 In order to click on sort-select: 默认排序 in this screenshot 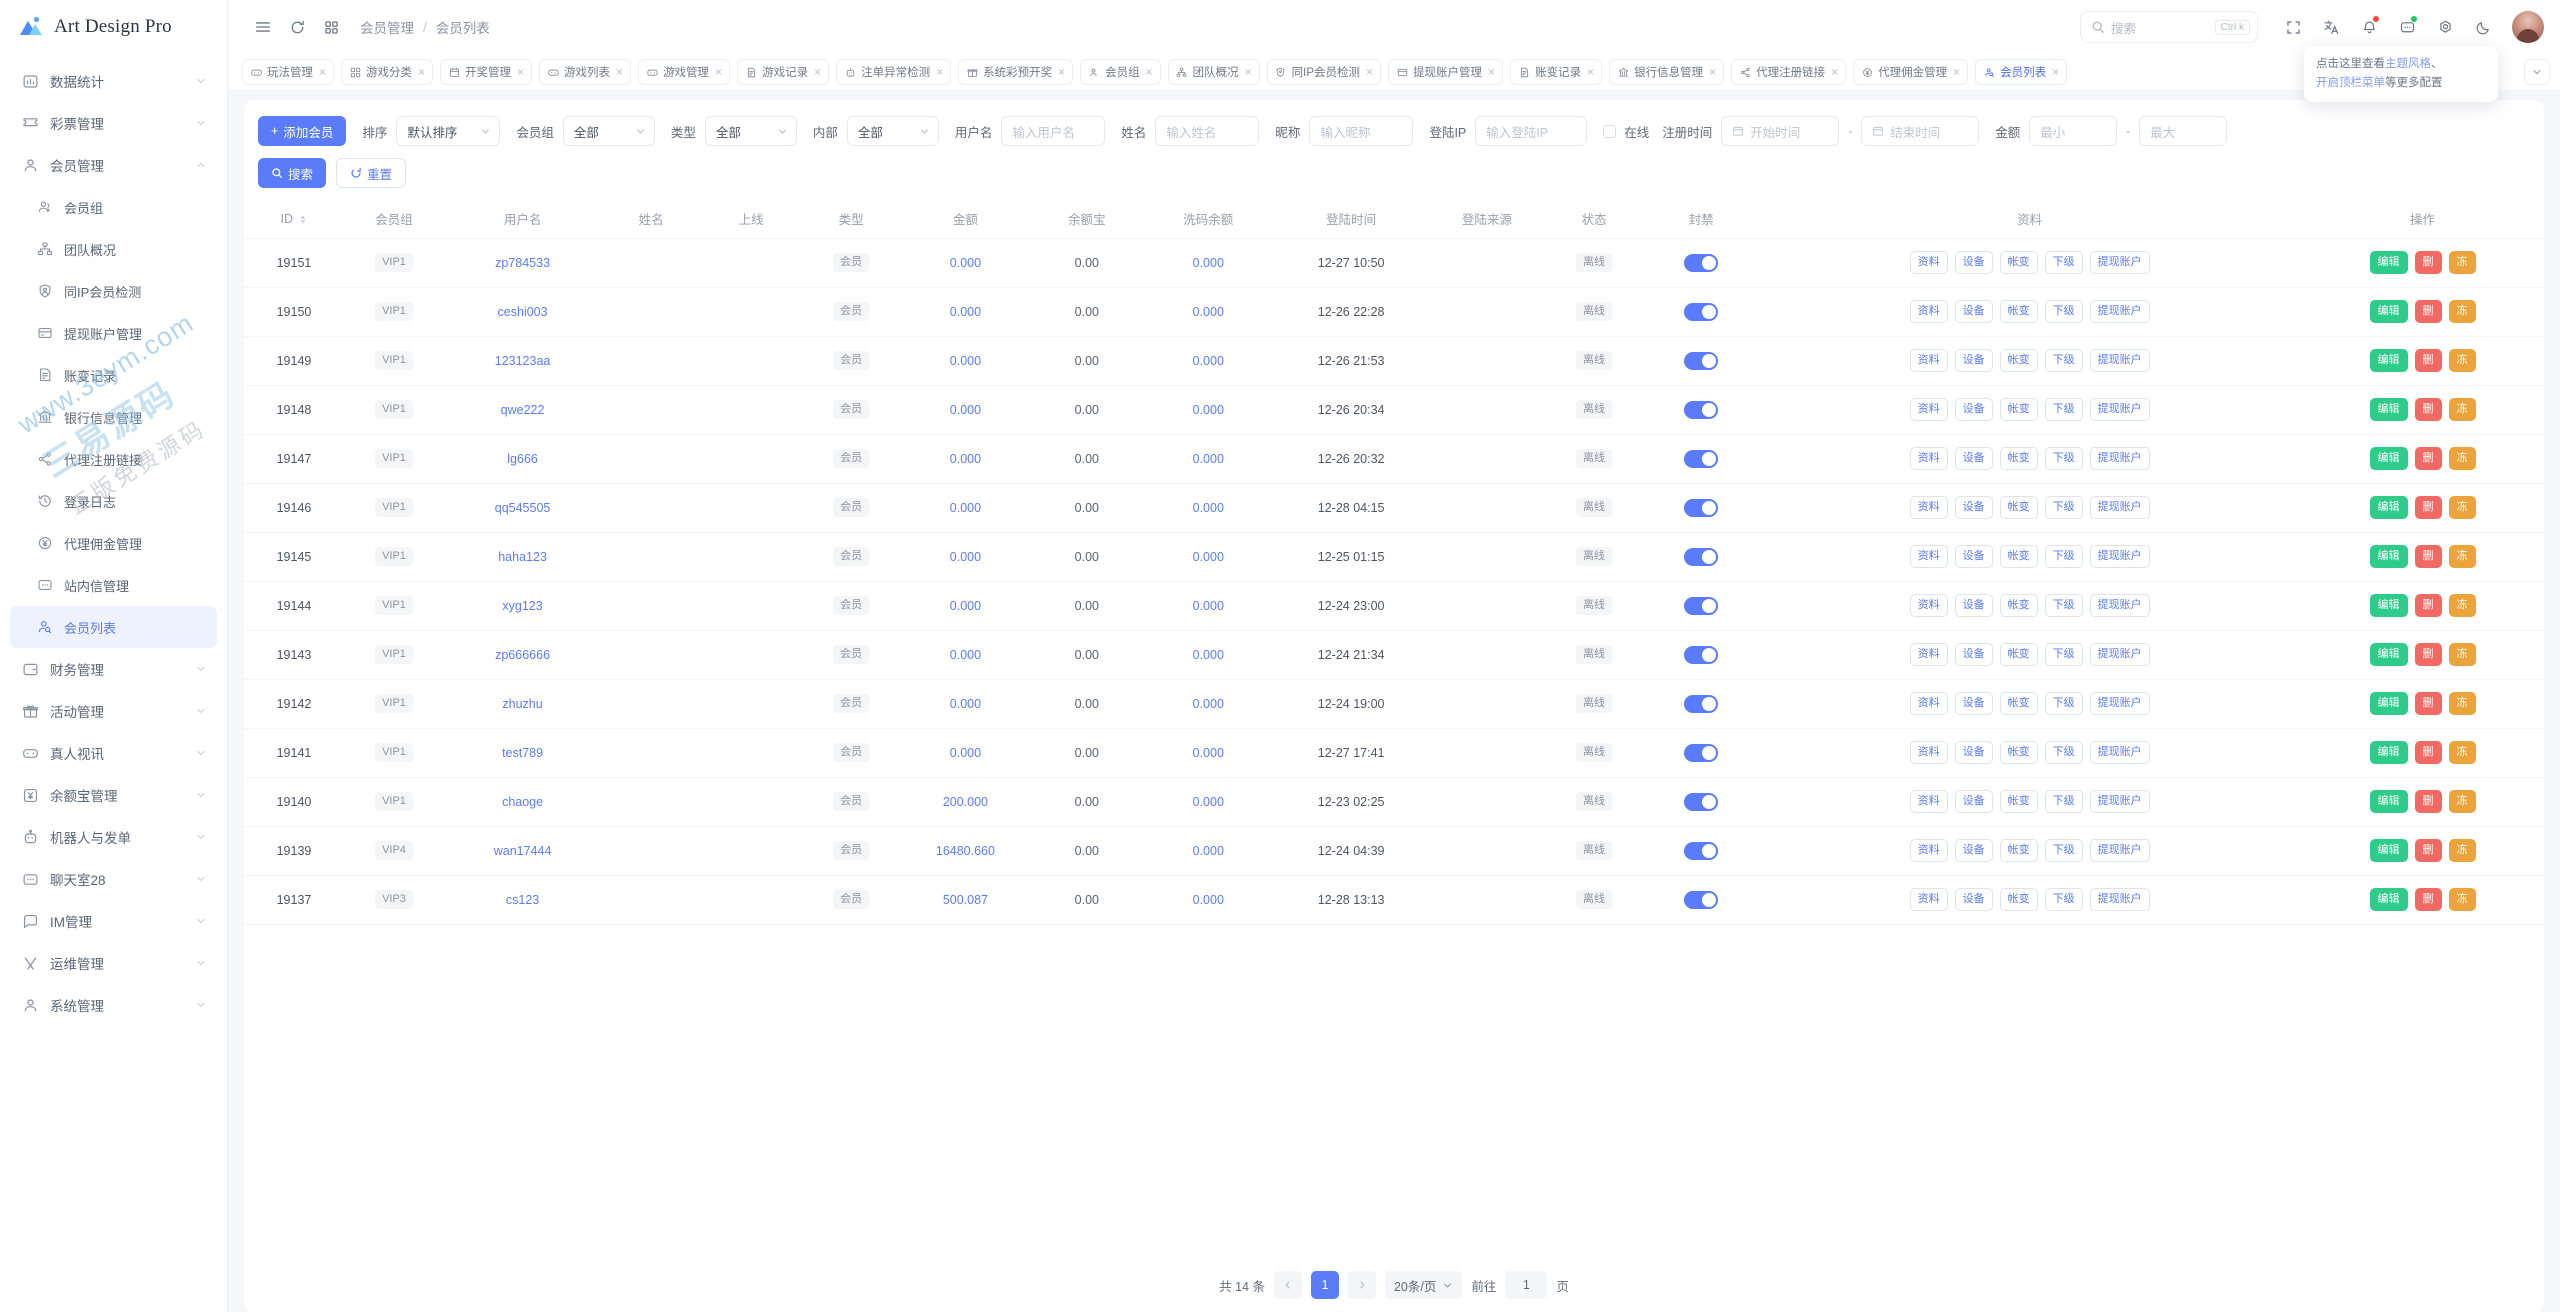, I will do `click(448, 131)`.